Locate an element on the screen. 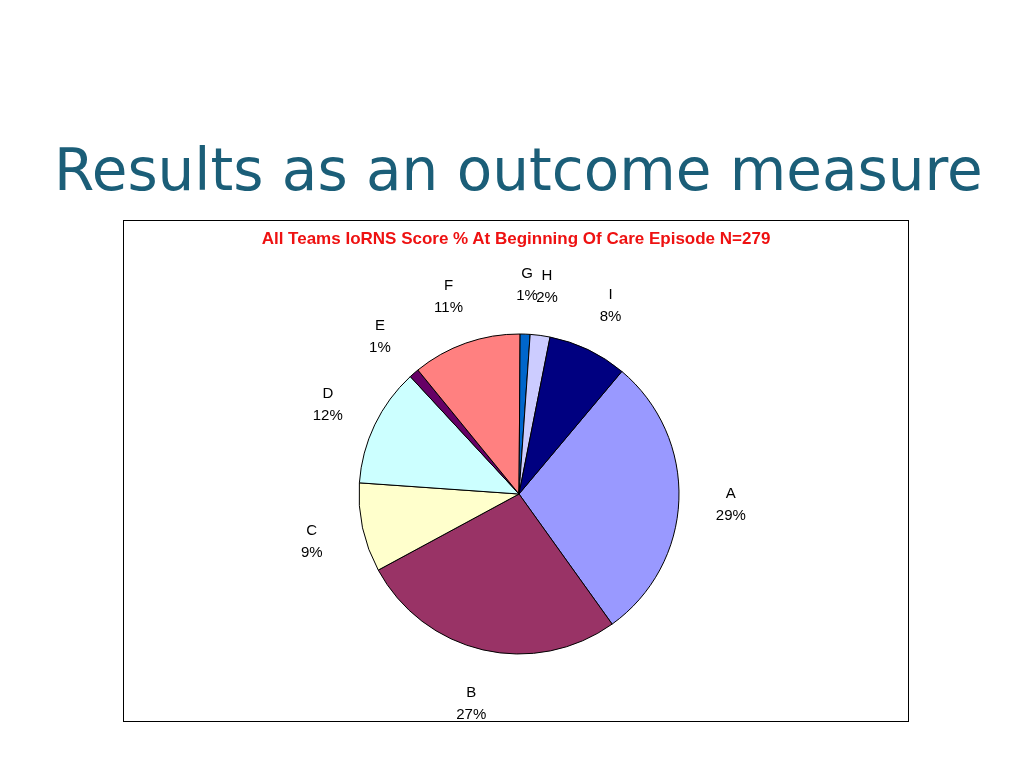 The height and width of the screenshot is (768, 1024). slice-label: B is located at coordinates (471, 691).